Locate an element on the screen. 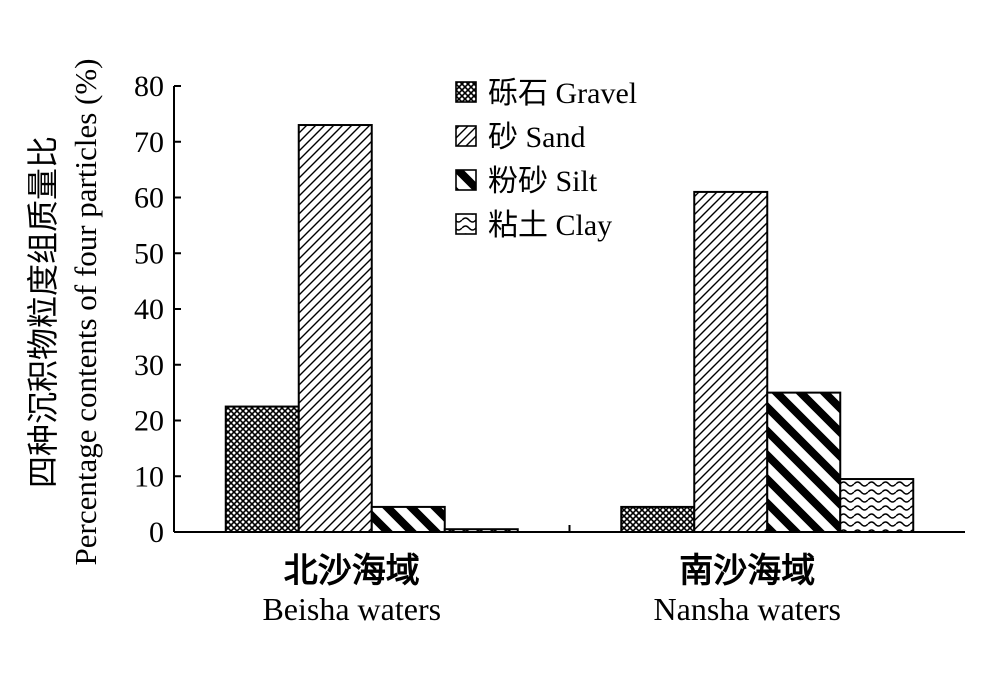 This screenshot has height=678, width=1000. y-axis-ticks: 0 10 20 30 40 50 60 70 80 is located at coordinates (157, 309).